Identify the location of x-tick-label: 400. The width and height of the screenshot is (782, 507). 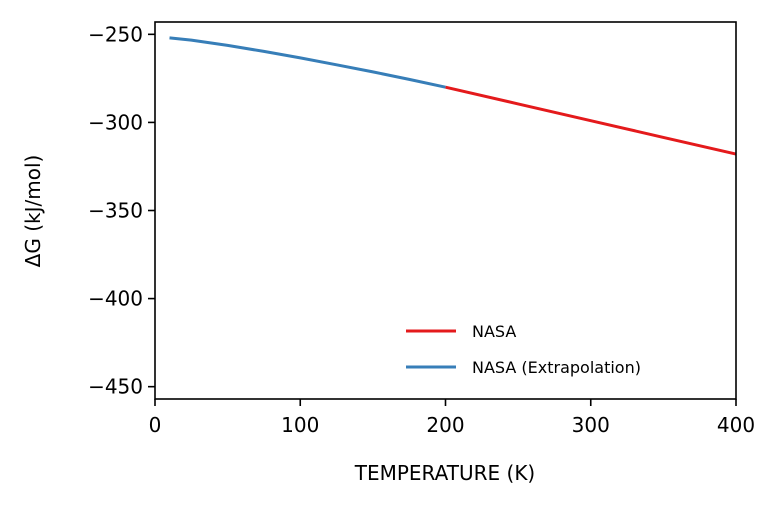
(736, 425).